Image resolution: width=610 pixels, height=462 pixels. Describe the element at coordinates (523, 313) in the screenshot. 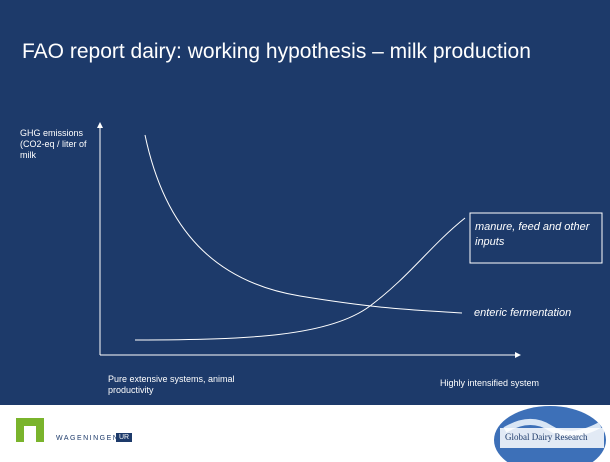

I see `enteric-label: enteric fermentation` at that location.